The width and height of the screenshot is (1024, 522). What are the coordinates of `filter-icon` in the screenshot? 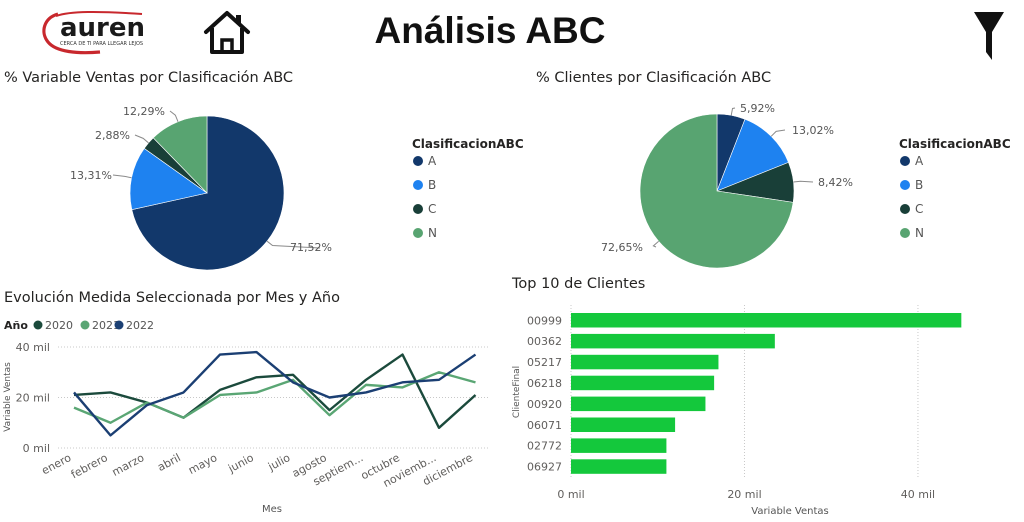 It's located at (989, 35).